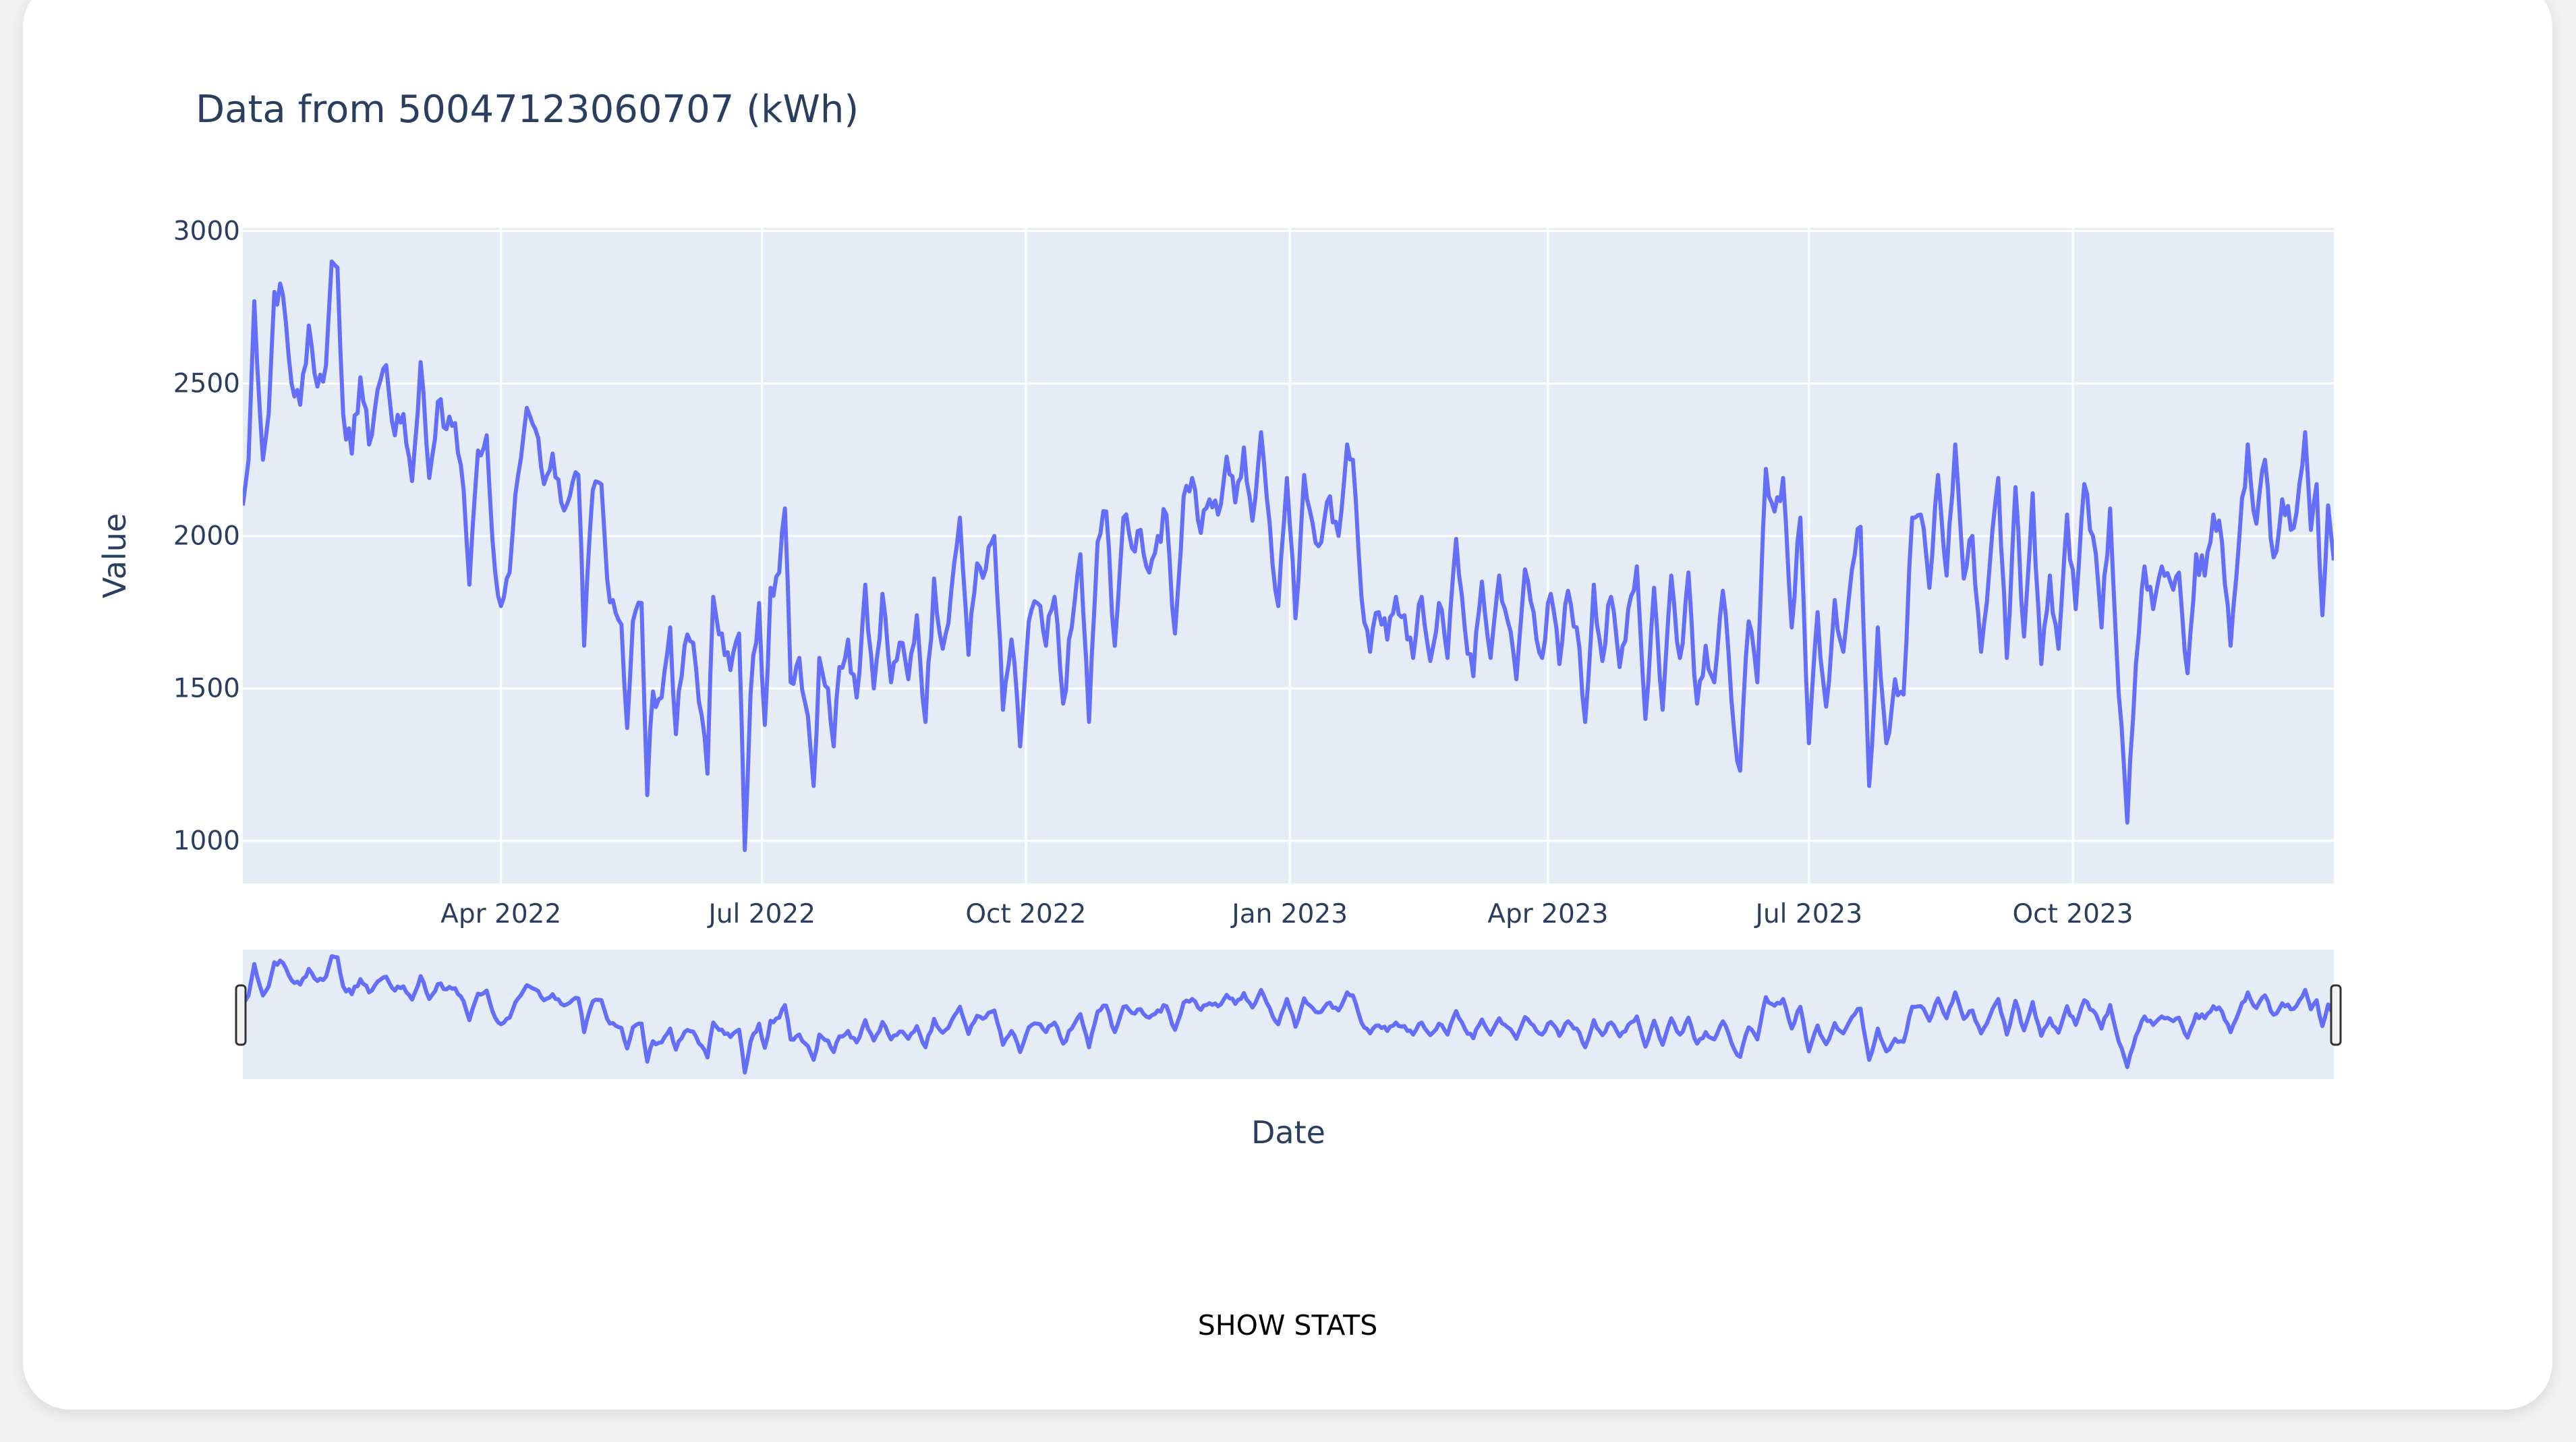 The height and width of the screenshot is (1442, 2576). Describe the element at coordinates (1807, 914) in the screenshot. I see `x-tick-label: Jul 2023` at that location.